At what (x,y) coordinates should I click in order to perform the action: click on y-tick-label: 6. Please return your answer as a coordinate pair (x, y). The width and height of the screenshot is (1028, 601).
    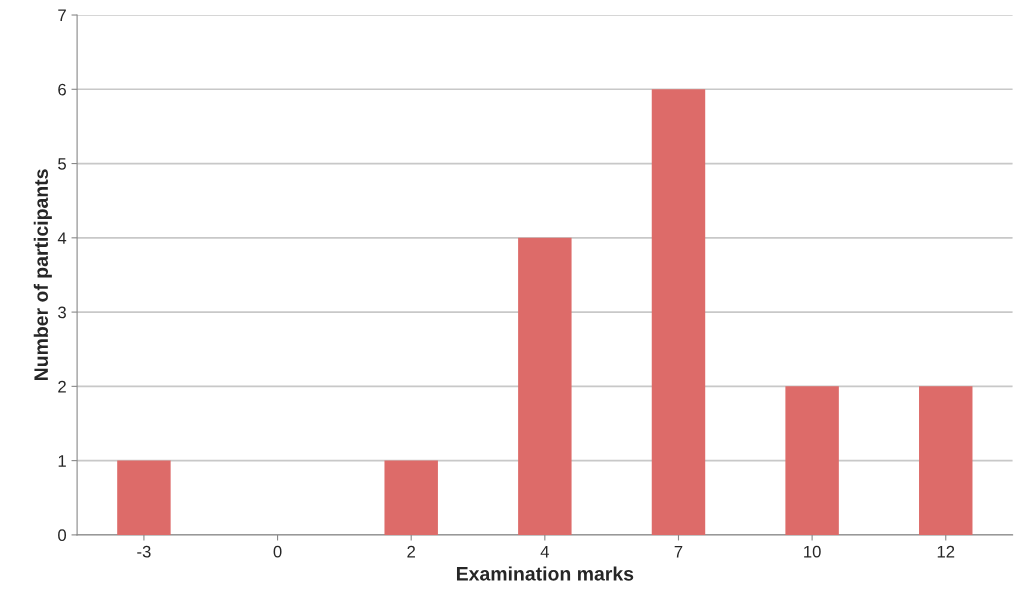
    Looking at the image, I should click on (62, 89).